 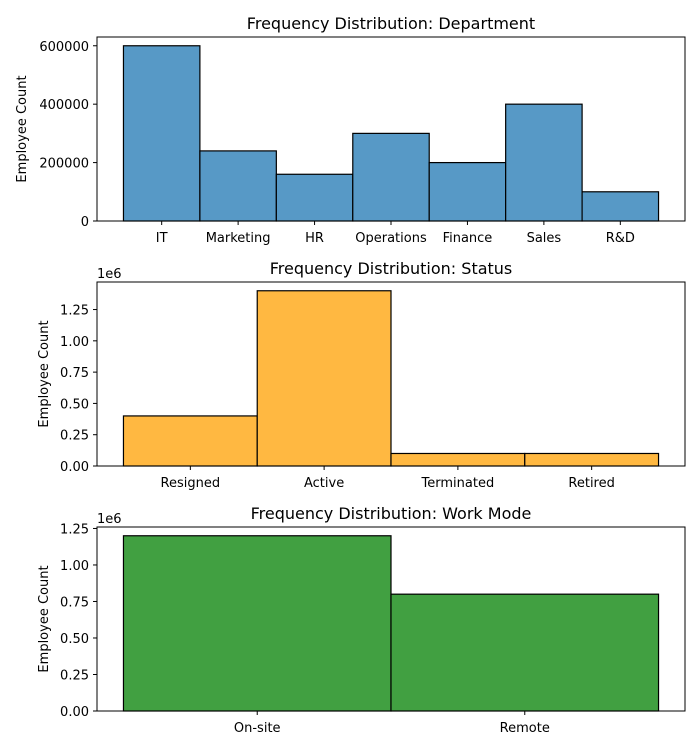 What do you see at coordinates (44, 618) in the screenshot?
I see `y-axis-label-2: Employee Count` at bounding box center [44, 618].